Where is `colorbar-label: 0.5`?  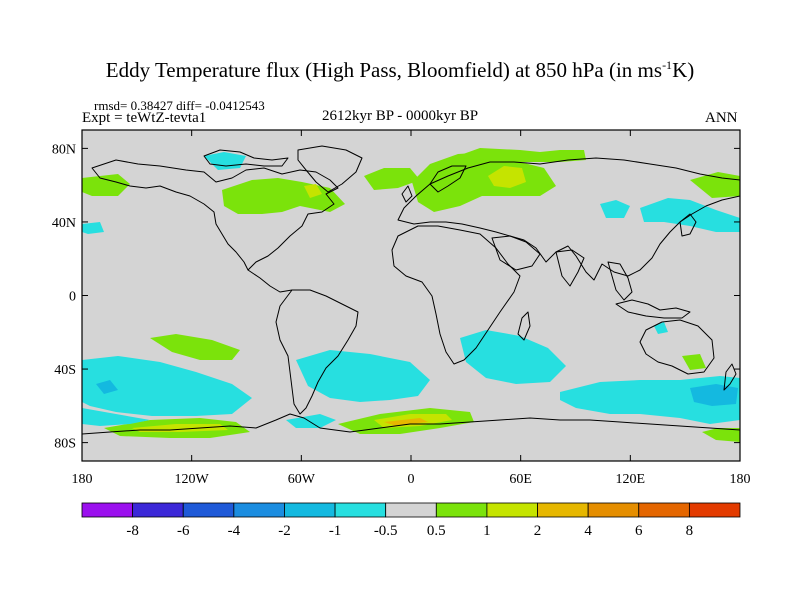
colorbar-label: 0.5 is located at coordinates (436, 531).